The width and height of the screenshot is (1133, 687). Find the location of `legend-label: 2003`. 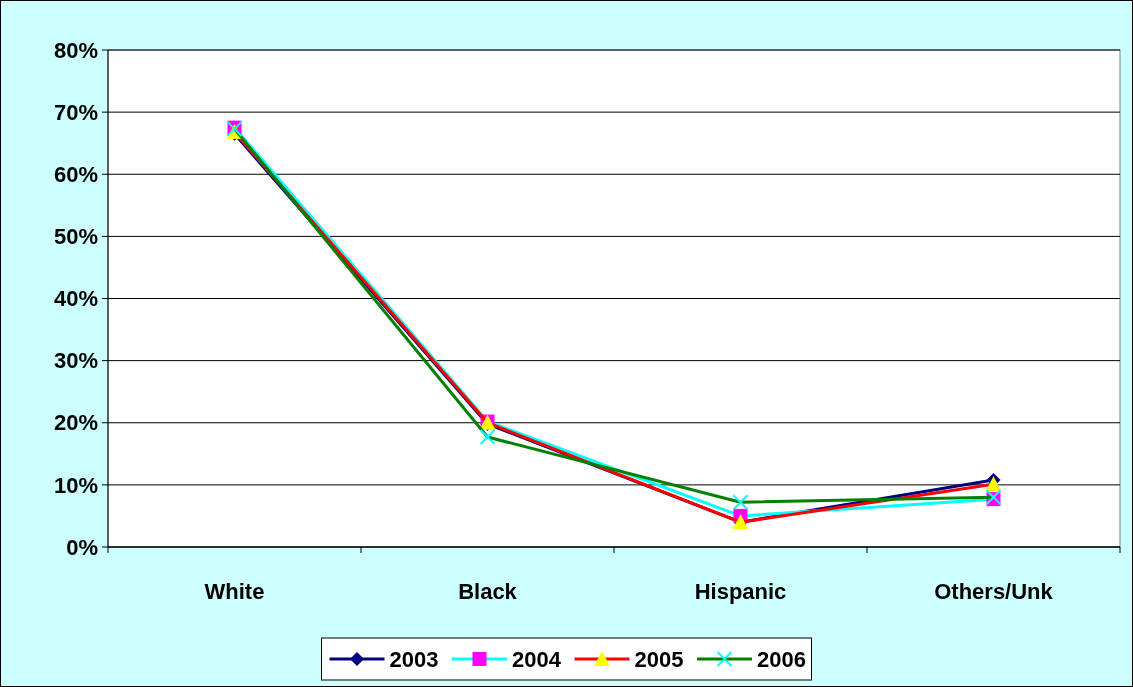

legend-label: 2003 is located at coordinates (414, 659).